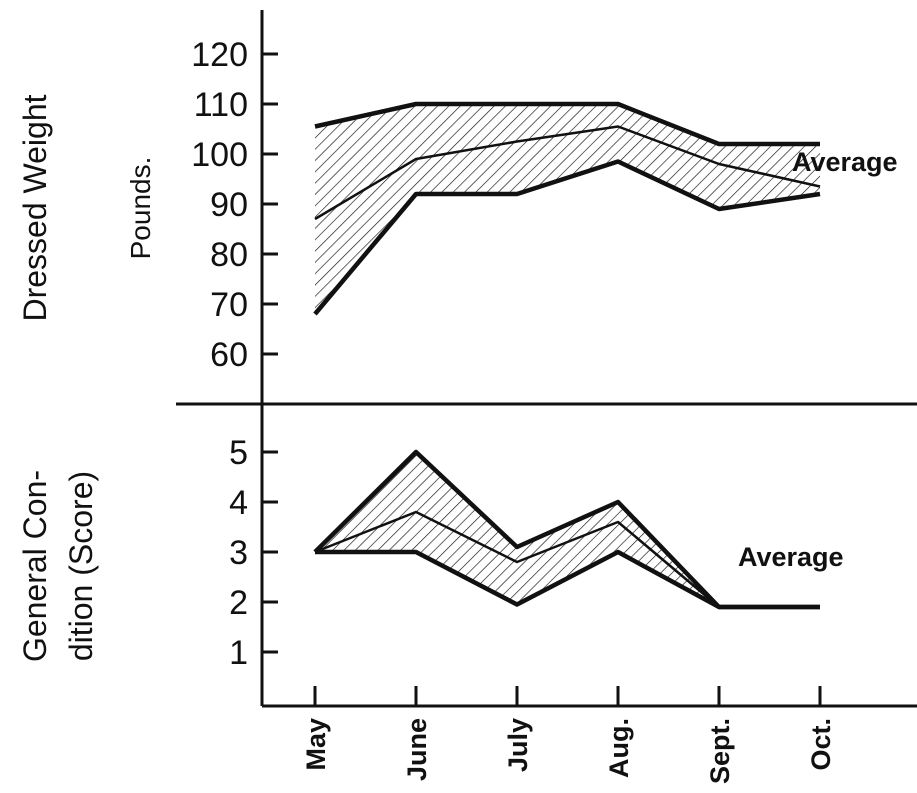  What do you see at coordinates (140, 208) in the screenshot?
I see `weight-unit-label: Pounds.` at bounding box center [140, 208].